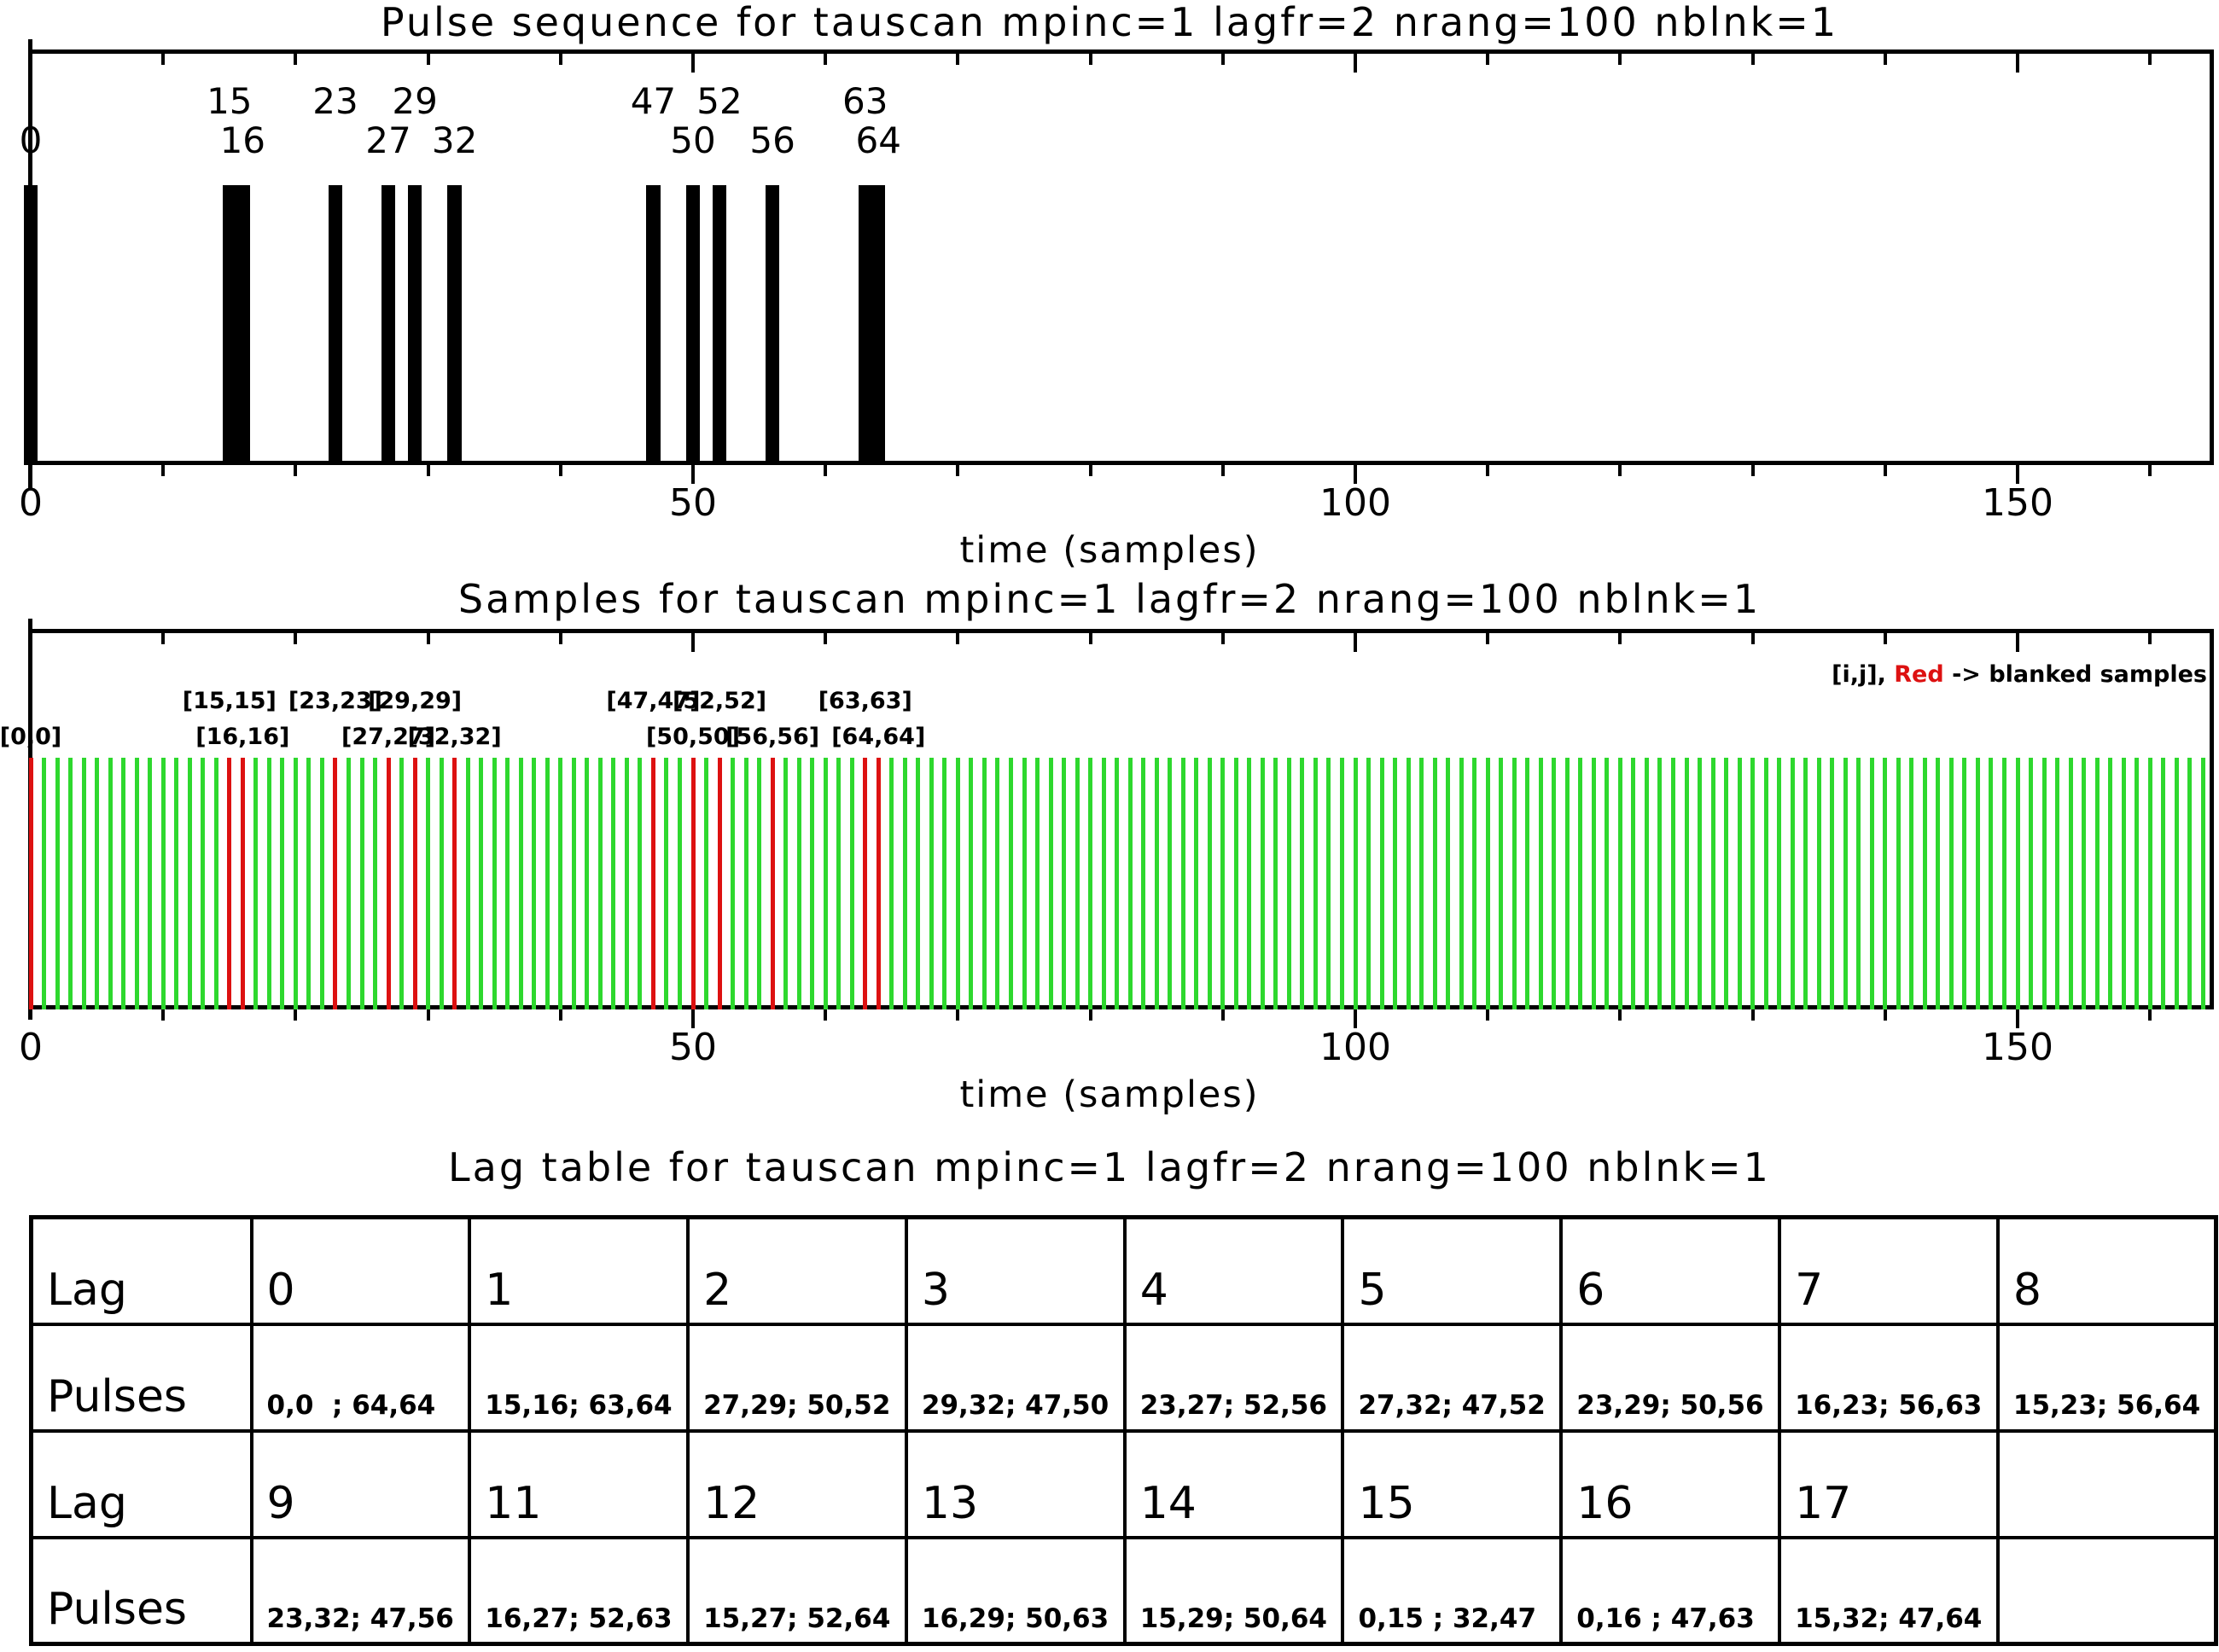 This screenshot has width=2219, height=1652. I want to click on pulse-number-label: 15, so click(230, 101).